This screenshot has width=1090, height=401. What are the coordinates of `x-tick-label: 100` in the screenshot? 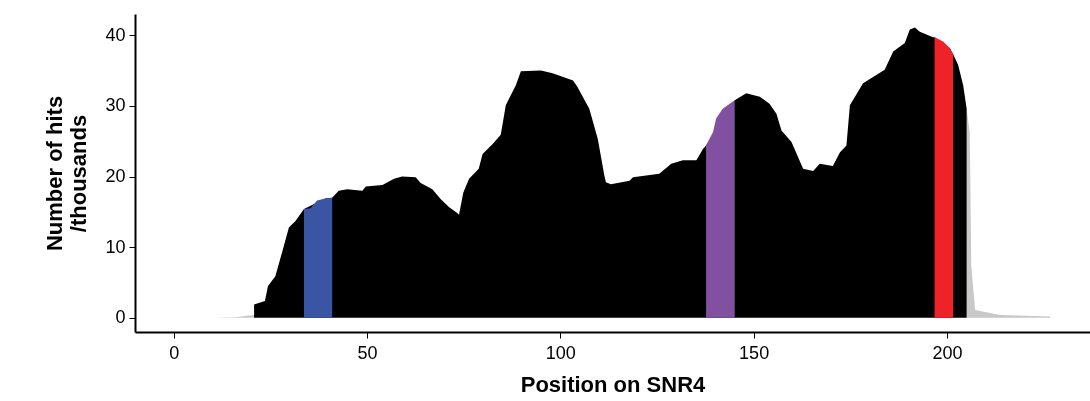 It's located at (560, 352).